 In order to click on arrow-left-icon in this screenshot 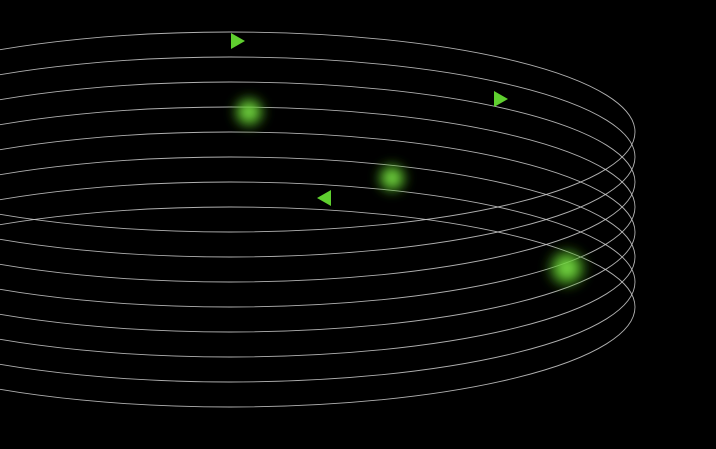, I will do `click(324, 198)`.